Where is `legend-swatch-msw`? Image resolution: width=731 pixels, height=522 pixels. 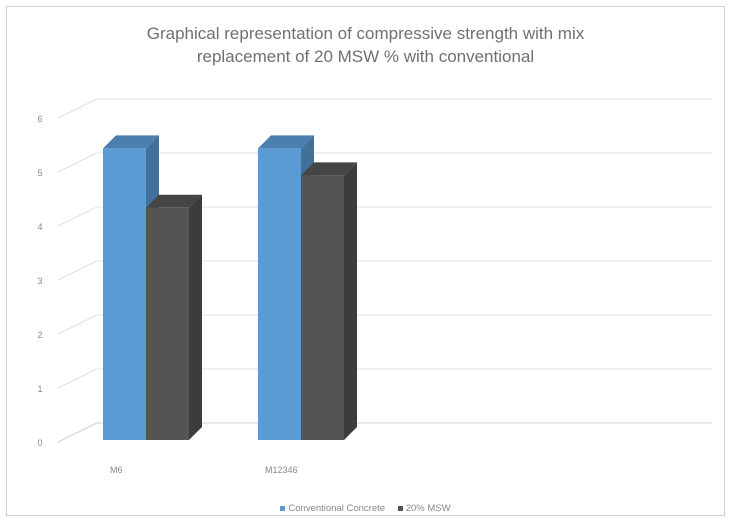
legend-swatch-msw is located at coordinates (400, 508).